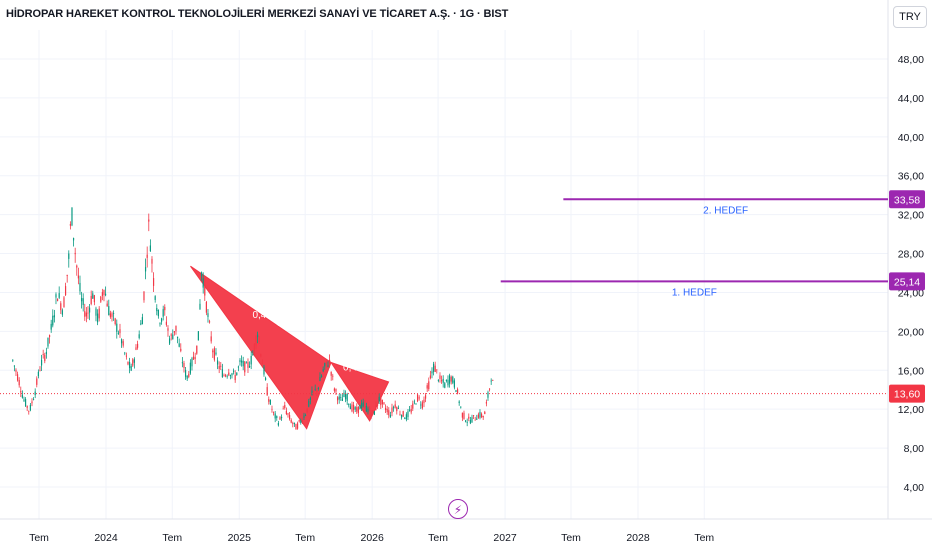 The width and height of the screenshot is (932, 550). Describe the element at coordinates (907, 393) in the screenshot. I see `last-price-tag` at that location.